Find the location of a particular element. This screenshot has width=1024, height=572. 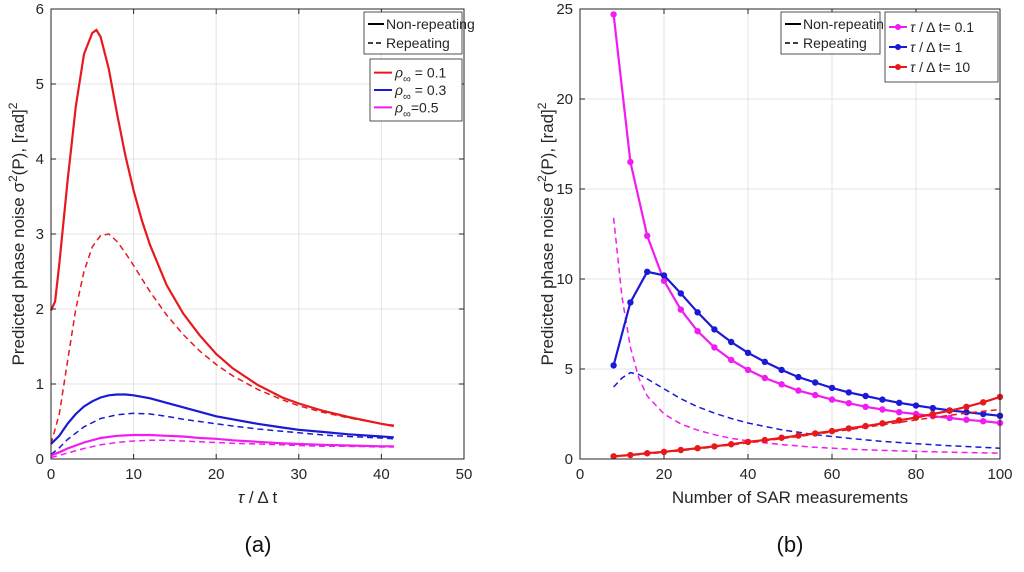

x-tick-label: 0 is located at coordinates (580, 474).